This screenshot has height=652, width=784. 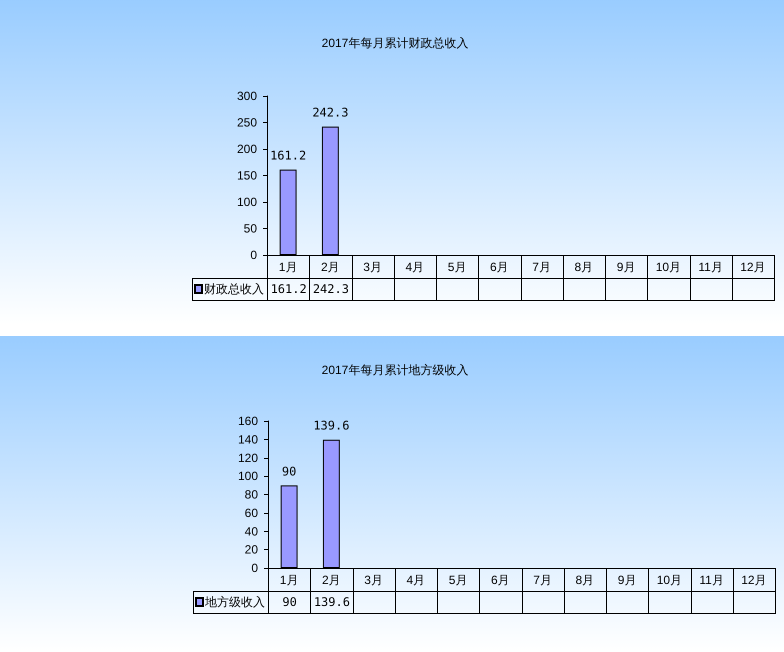 I want to click on y-tick-label: 300, so click(x=247, y=96).